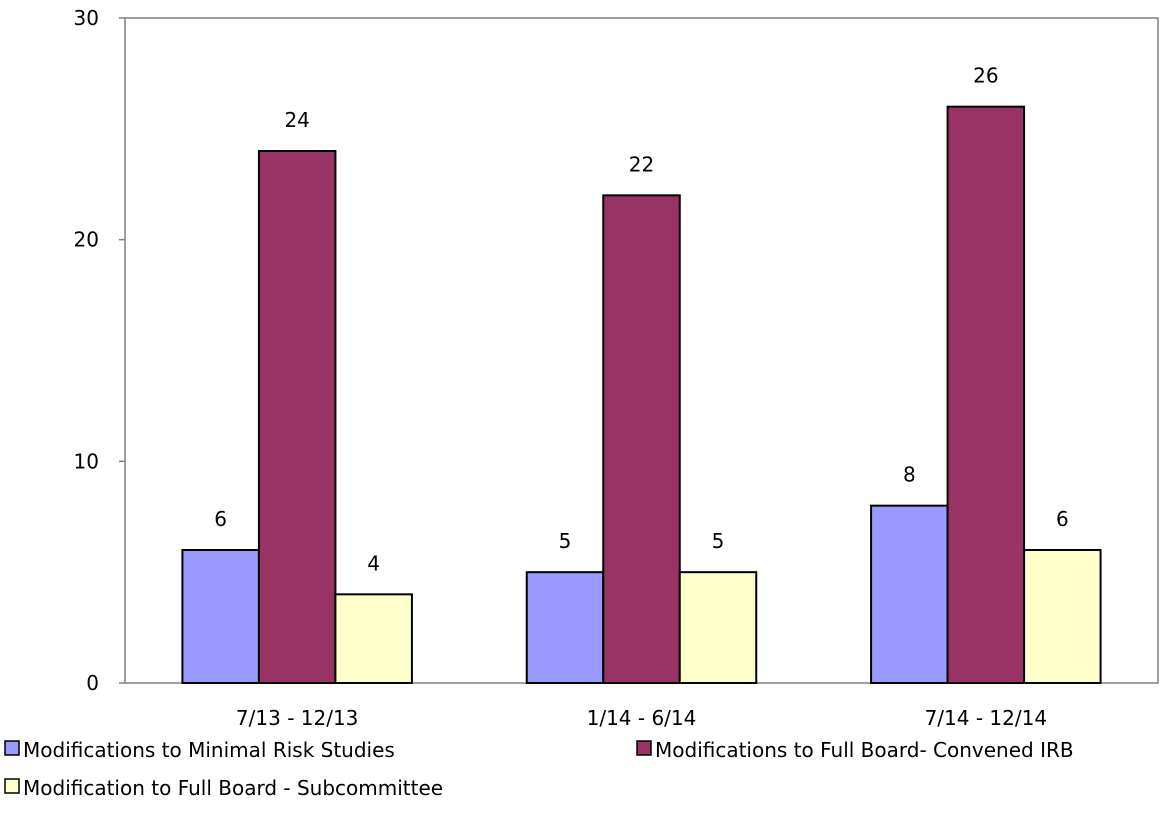 This screenshot has width=1164, height=817. I want to click on x-tick-label: 7/13 - 12/13, so click(297, 718).